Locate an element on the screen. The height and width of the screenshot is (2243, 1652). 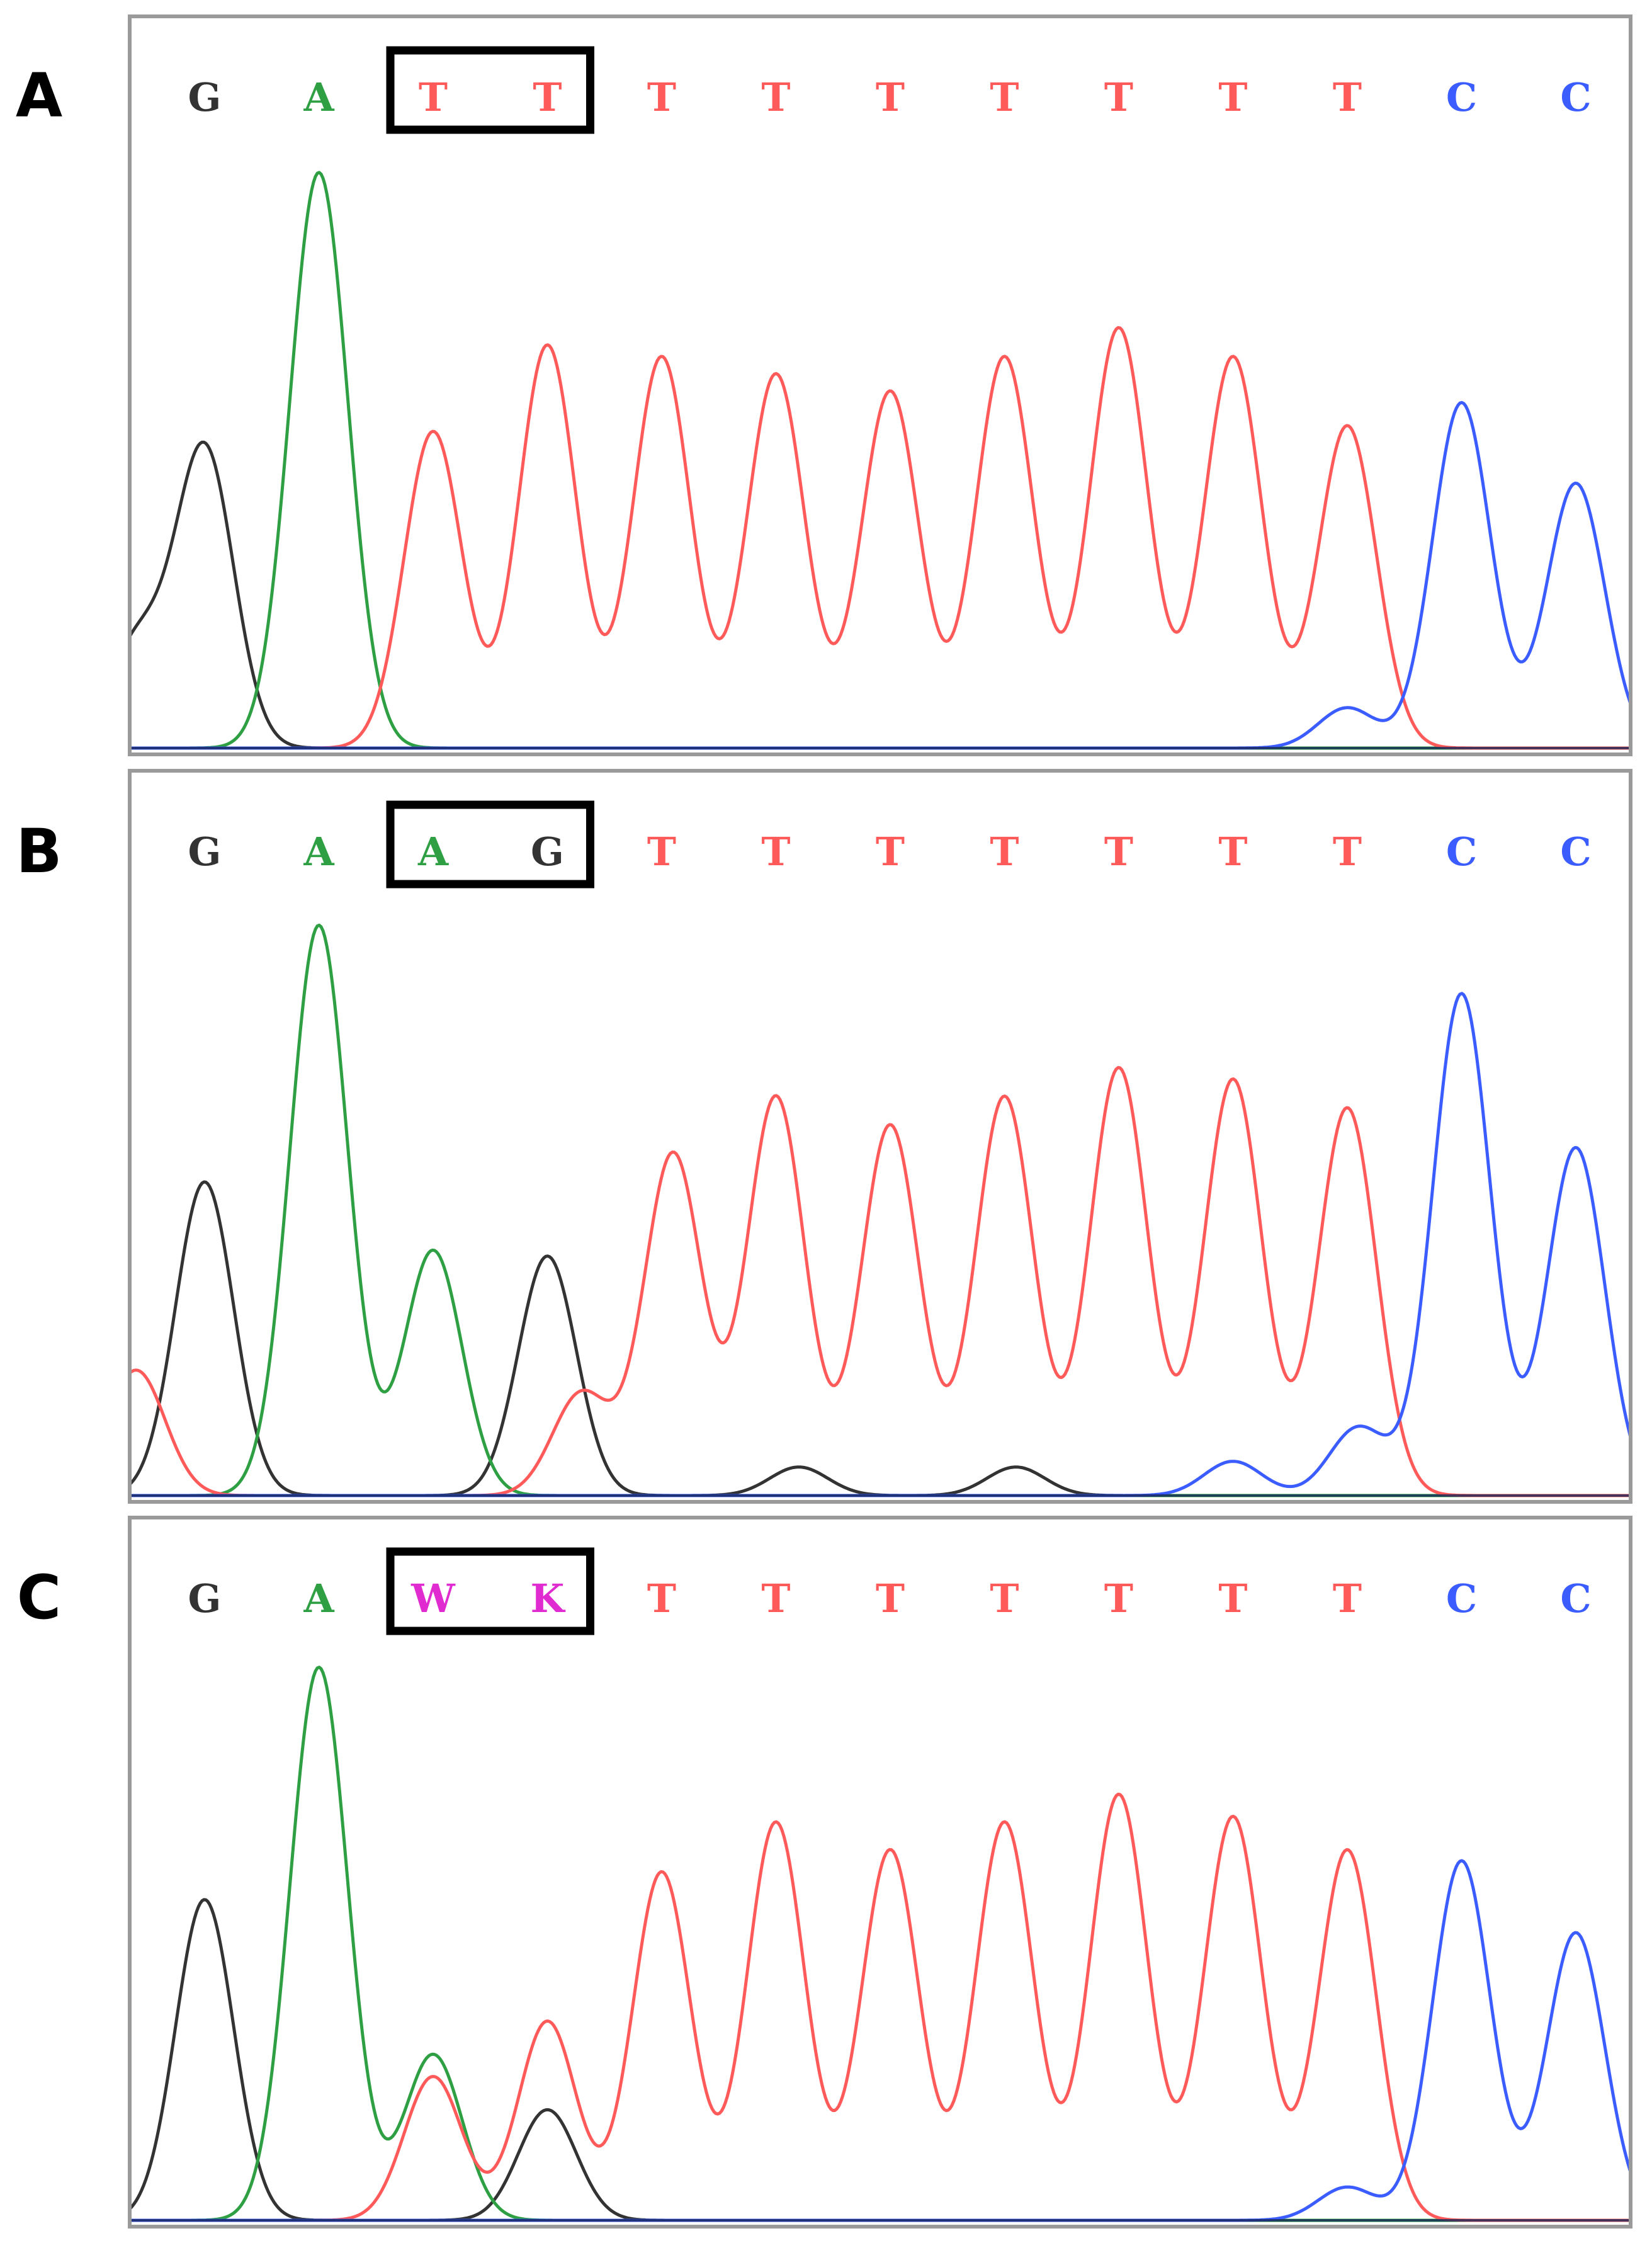
panel-label: B is located at coordinates (39, 851).